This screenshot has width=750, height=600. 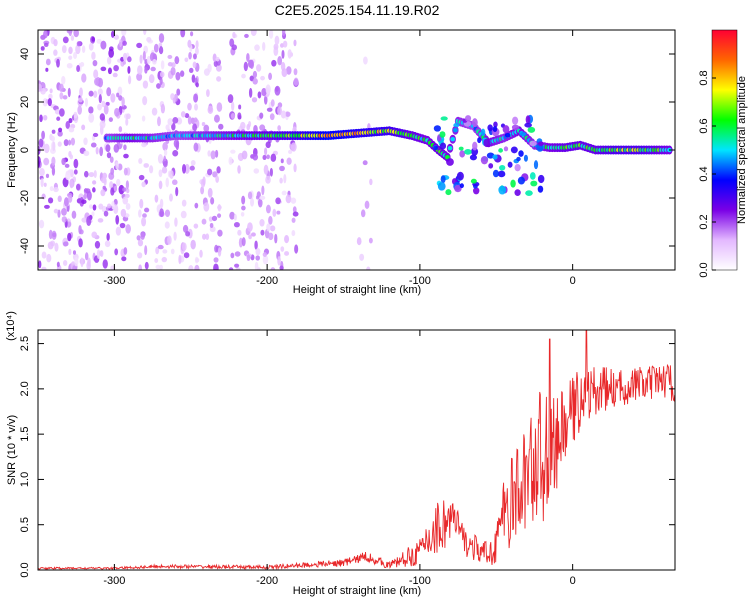 I want to click on x-tick-label: -200, so click(x=267, y=281).